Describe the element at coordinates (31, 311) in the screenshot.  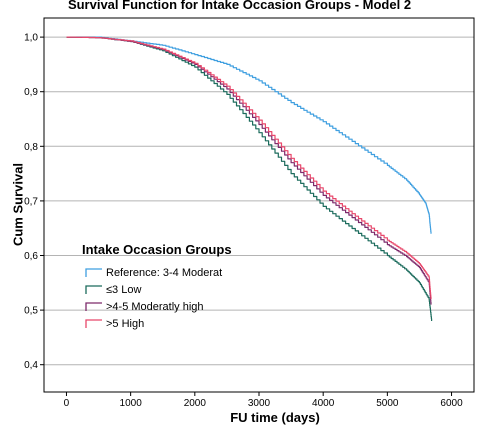
I see `y-tick-label: 0,5` at that location.